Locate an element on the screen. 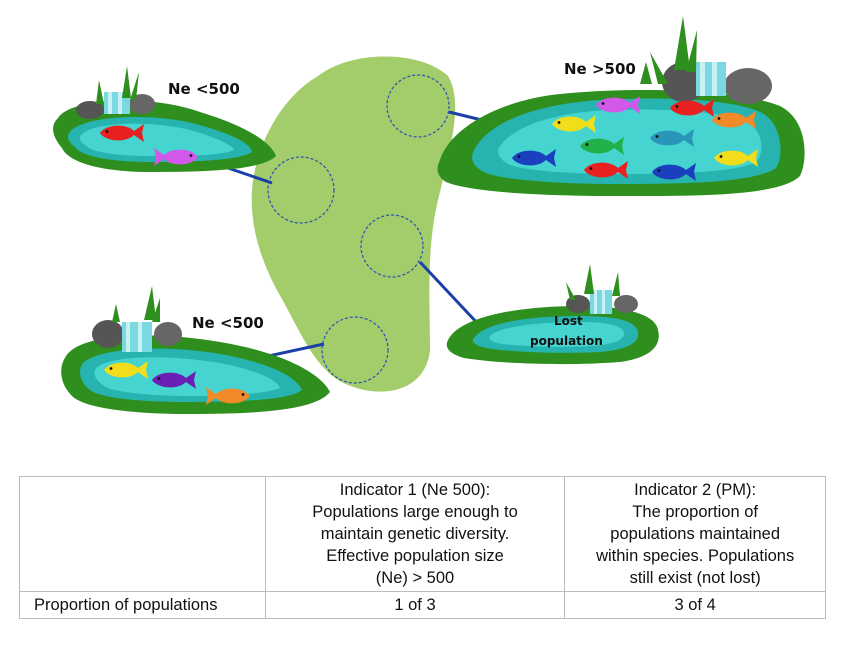 The image size is (847, 654). pond-top-right-rocks is located at coordinates (717, 83).